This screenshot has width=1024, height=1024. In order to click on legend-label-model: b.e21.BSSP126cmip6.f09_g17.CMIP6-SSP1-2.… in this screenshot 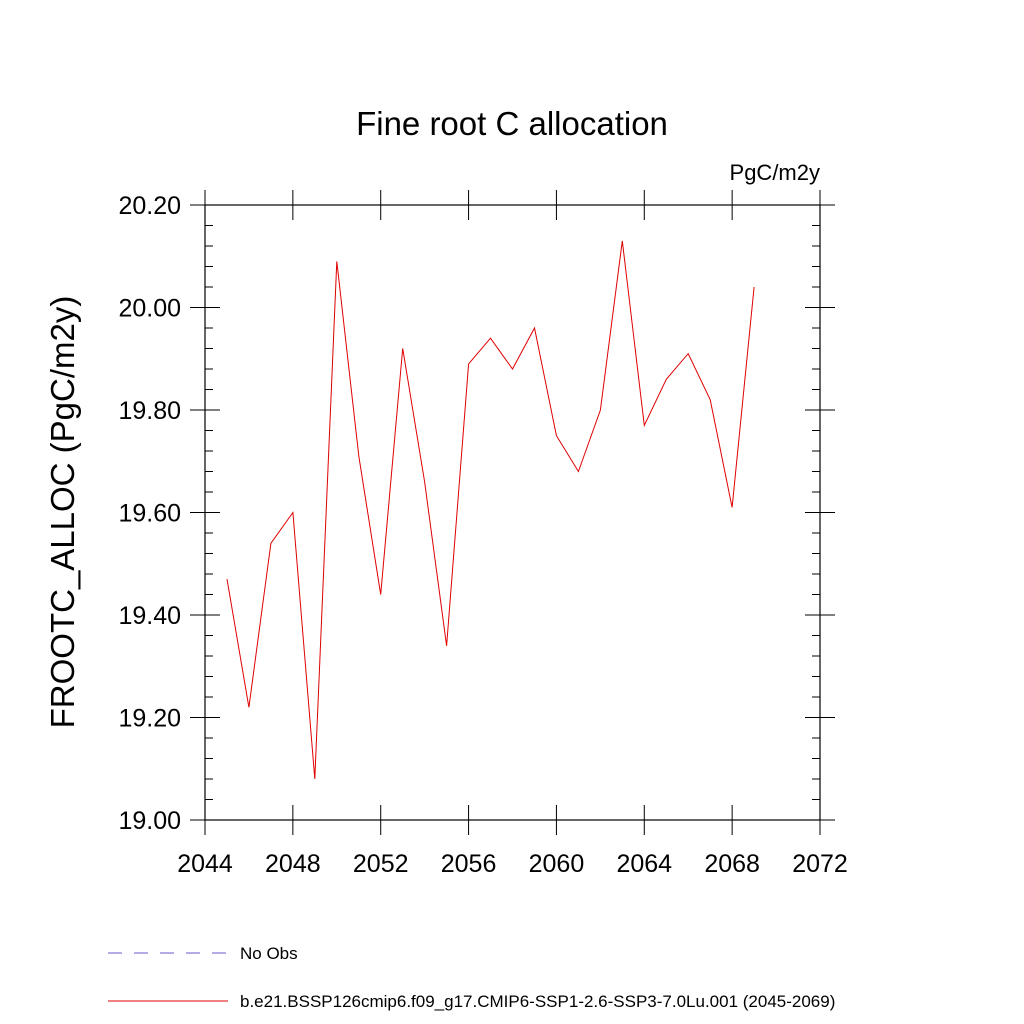, I will do `click(537, 1001)`.